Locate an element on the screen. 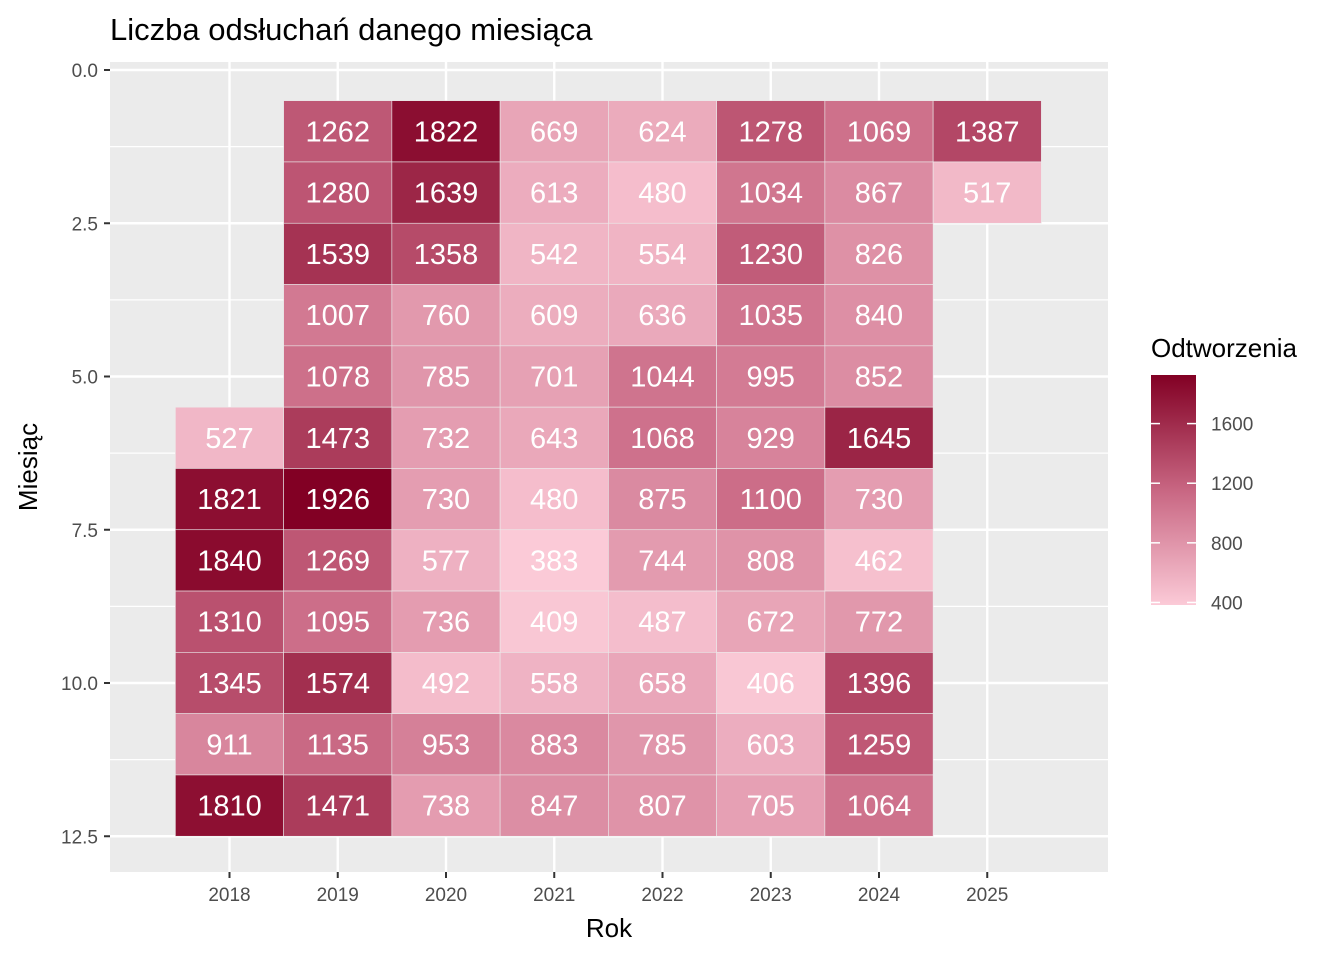 This screenshot has height=960, width=1344. cell-value-label: 624 is located at coordinates (662, 132).